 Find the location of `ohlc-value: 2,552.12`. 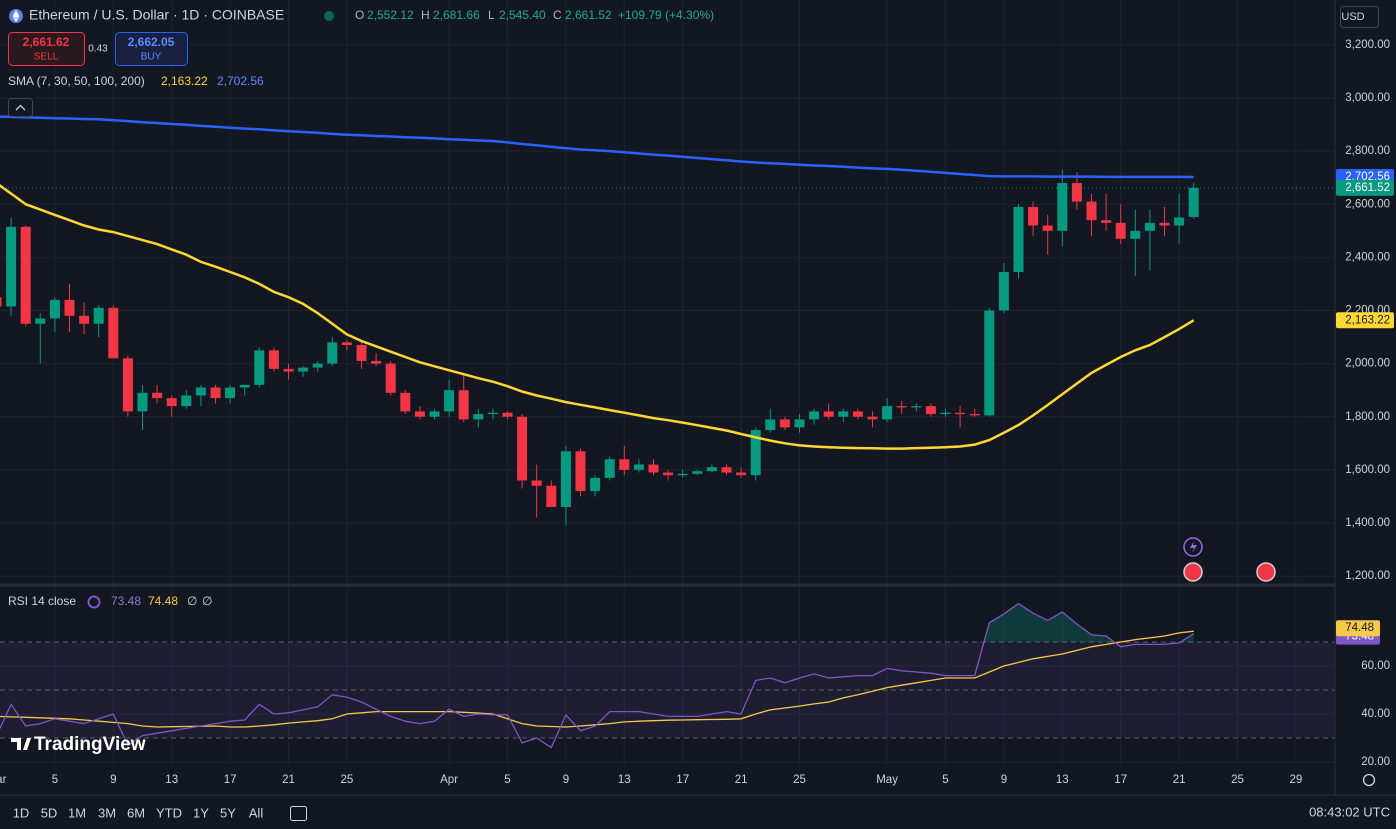

ohlc-value: 2,552.12 is located at coordinates (390, 15).